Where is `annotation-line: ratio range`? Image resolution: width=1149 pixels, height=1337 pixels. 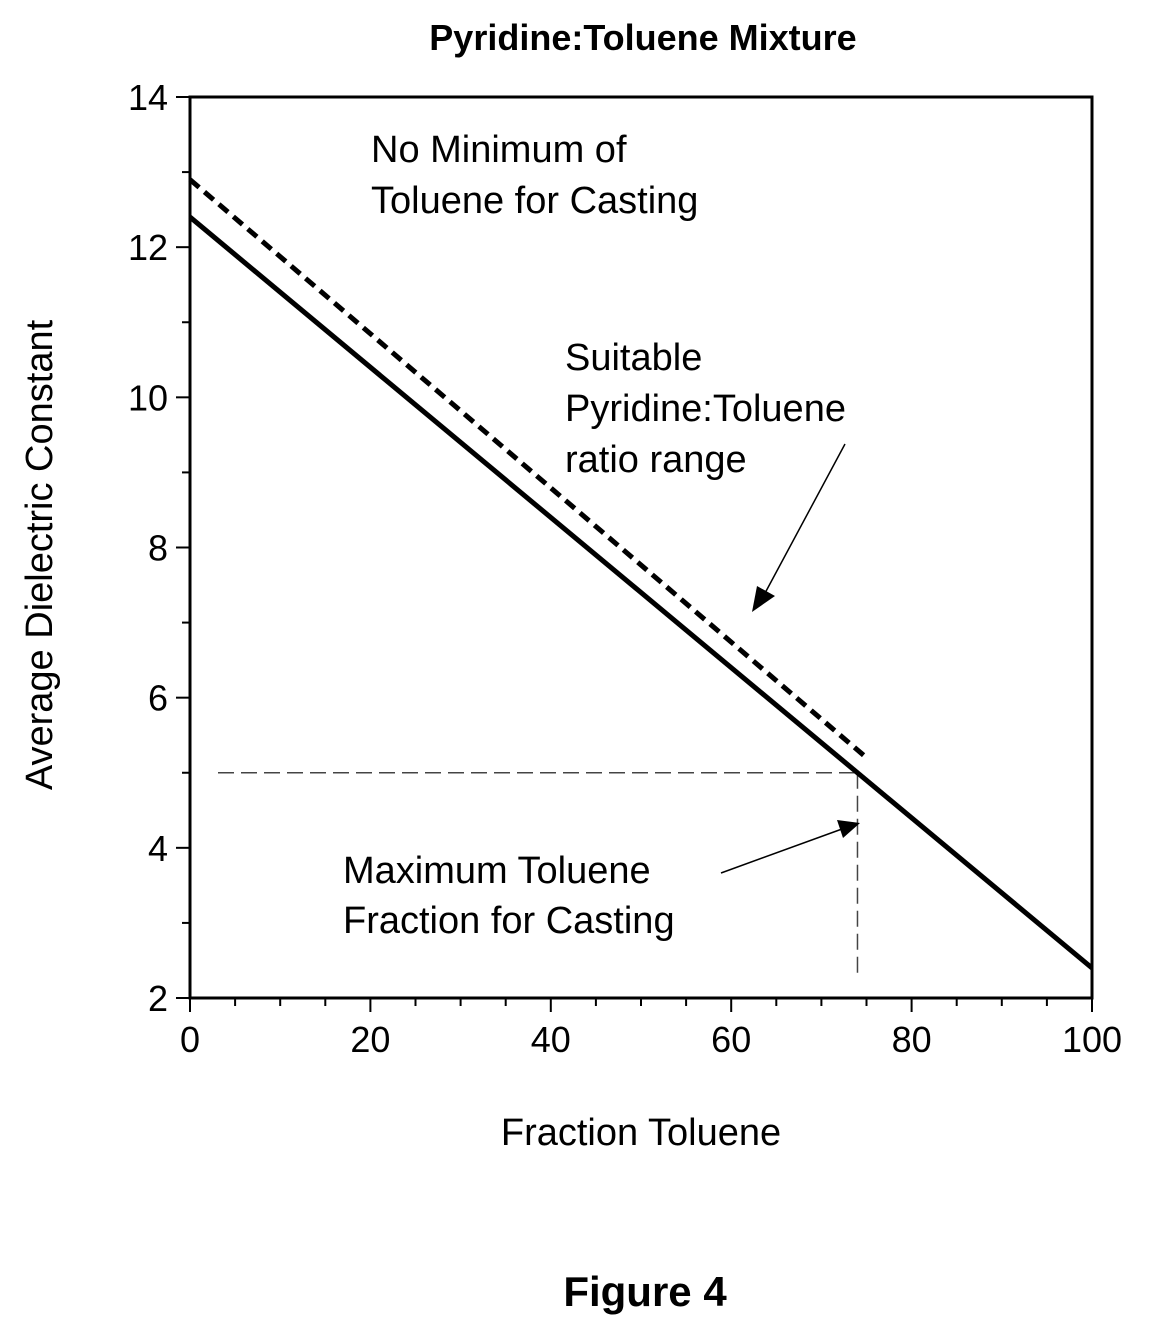 annotation-line: ratio range is located at coordinates (656, 460).